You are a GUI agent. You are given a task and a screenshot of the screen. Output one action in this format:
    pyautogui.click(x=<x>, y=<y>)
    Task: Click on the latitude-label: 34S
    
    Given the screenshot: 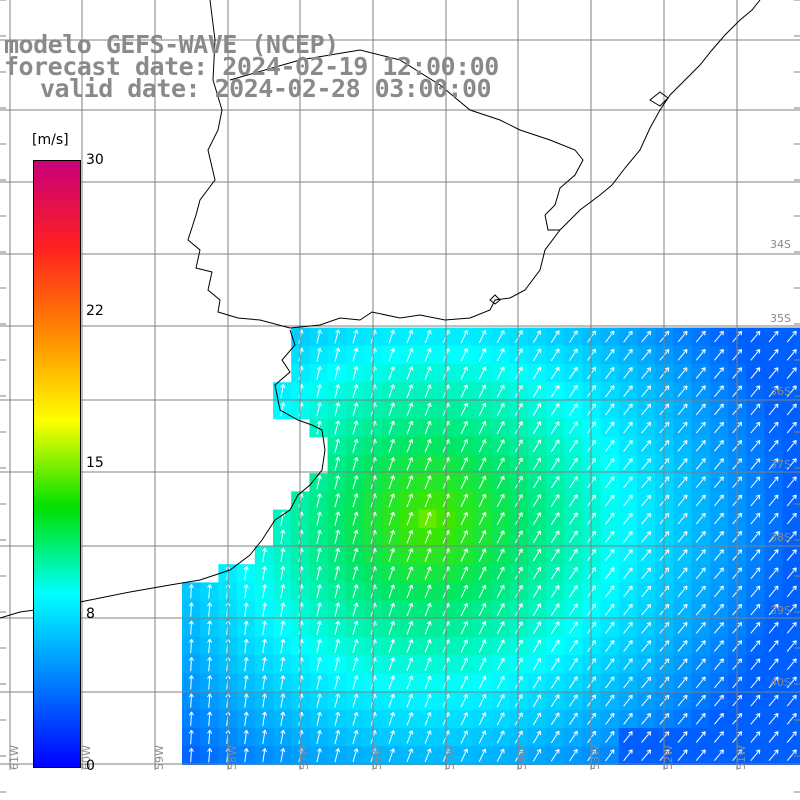 What is the action you would take?
    pyautogui.click(x=780, y=244)
    